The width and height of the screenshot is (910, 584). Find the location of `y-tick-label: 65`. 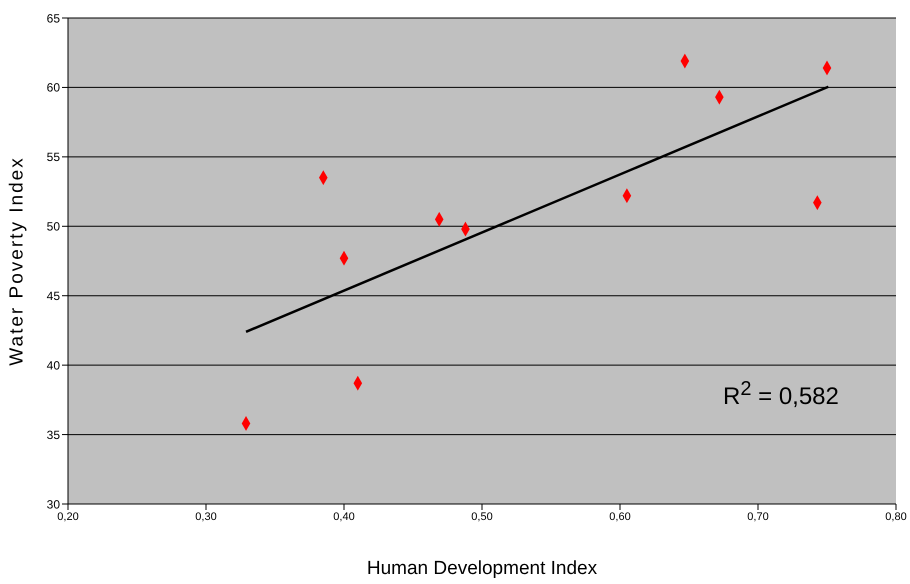

y-tick-label: 65 is located at coordinates (53, 18).